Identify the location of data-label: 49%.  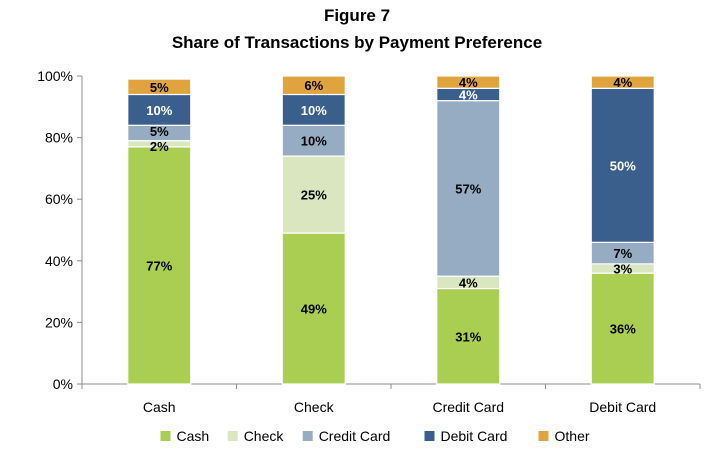
(314, 309).